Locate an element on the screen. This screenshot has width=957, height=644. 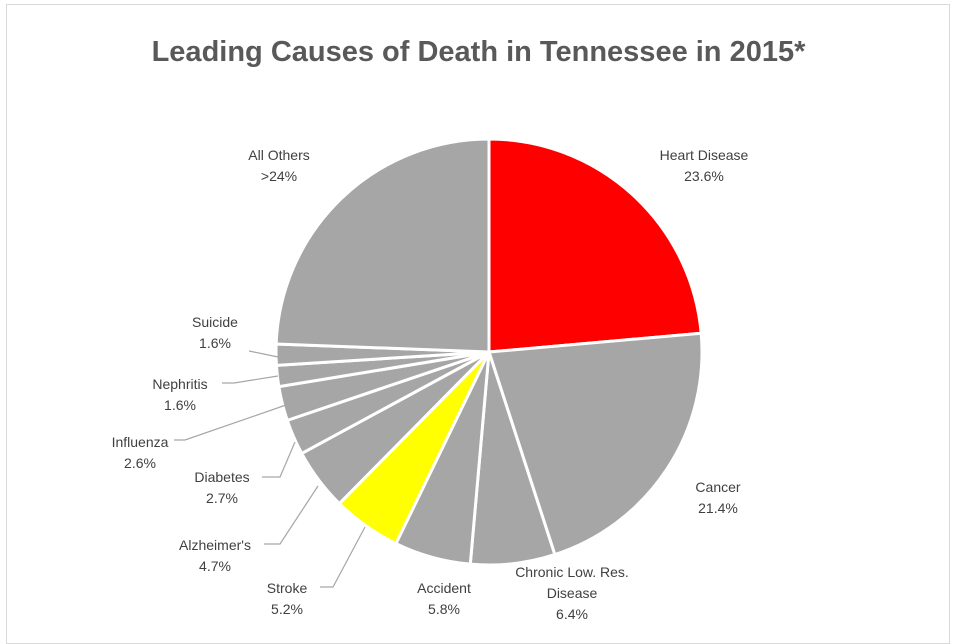
leader-line-nephritis is located at coordinates (250, 379).